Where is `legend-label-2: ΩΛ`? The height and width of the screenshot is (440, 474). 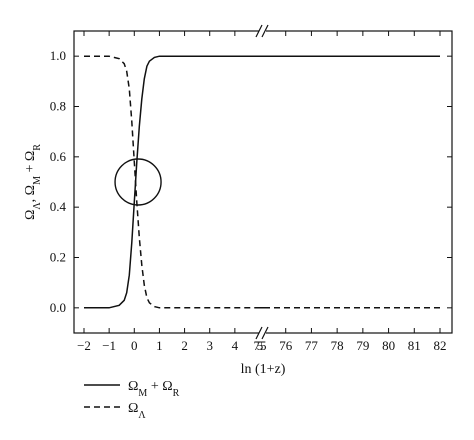
legend-label-2: ΩΛ is located at coordinates (137, 411).